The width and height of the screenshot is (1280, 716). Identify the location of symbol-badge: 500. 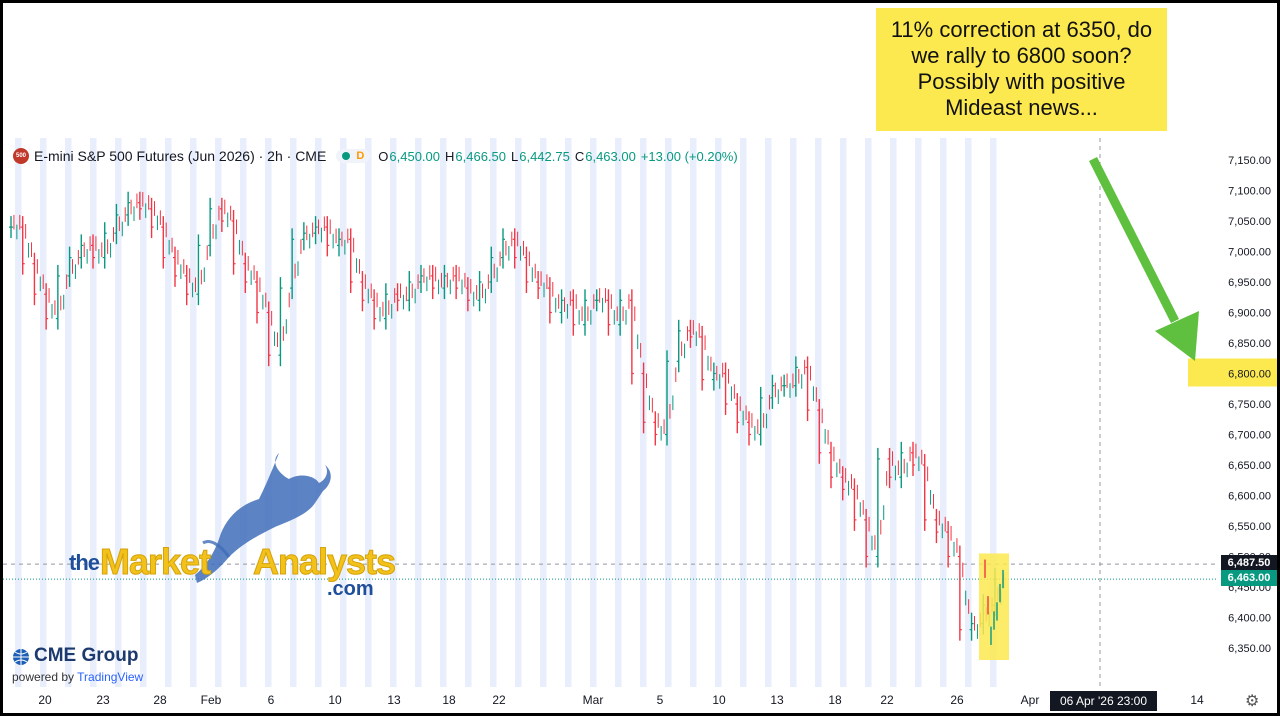
(21, 156).